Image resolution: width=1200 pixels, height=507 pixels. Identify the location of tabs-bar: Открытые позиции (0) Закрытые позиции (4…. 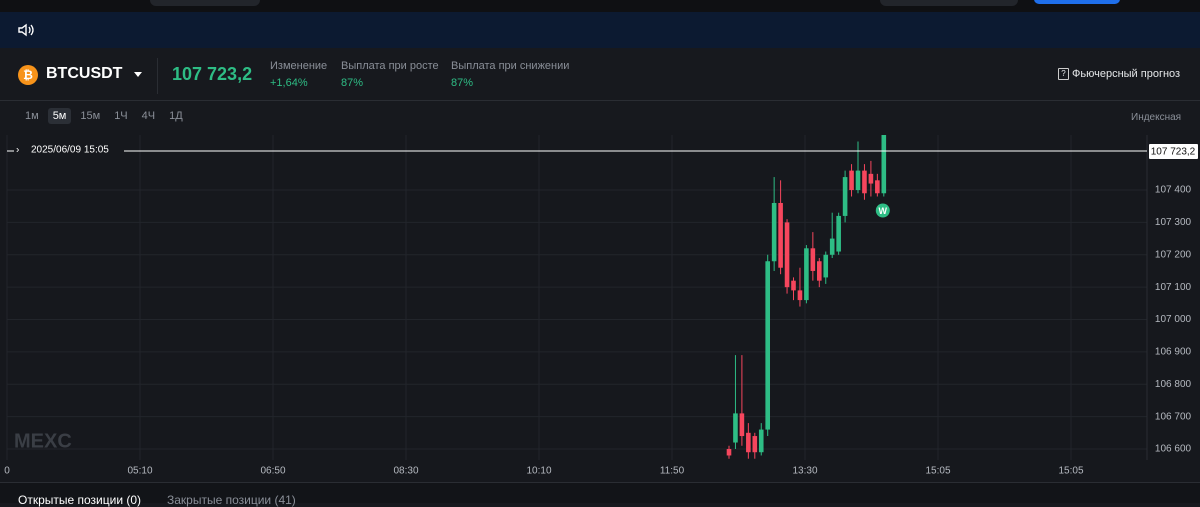
(600, 494).